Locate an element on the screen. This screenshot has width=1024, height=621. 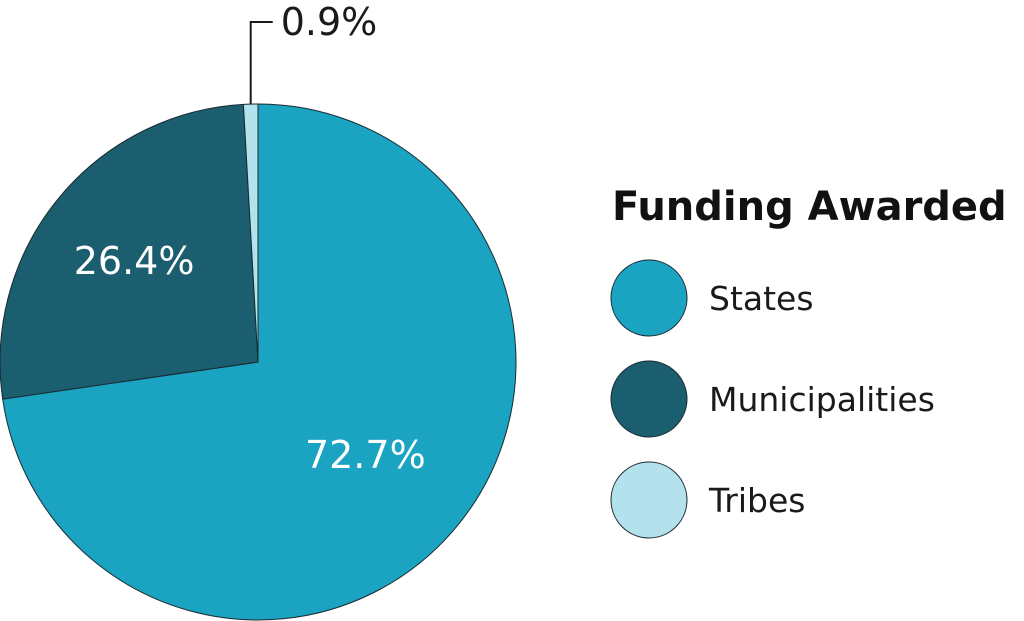
legend-swatch-tribes is located at coordinates (649, 500).